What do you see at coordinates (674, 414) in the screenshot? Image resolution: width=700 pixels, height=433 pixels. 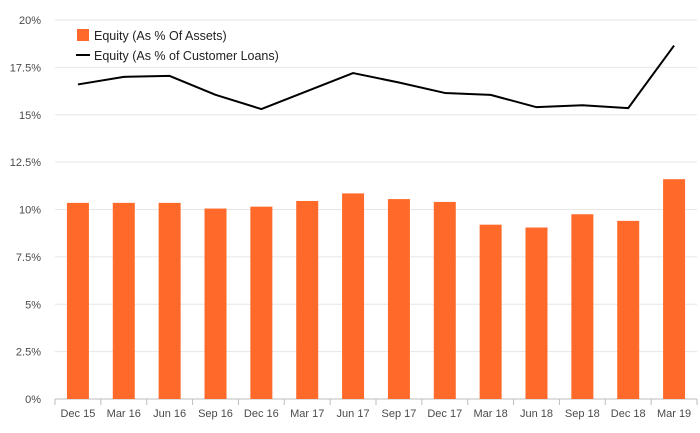 I see `x-tick-label: Mar 19` at bounding box center [674, 414].